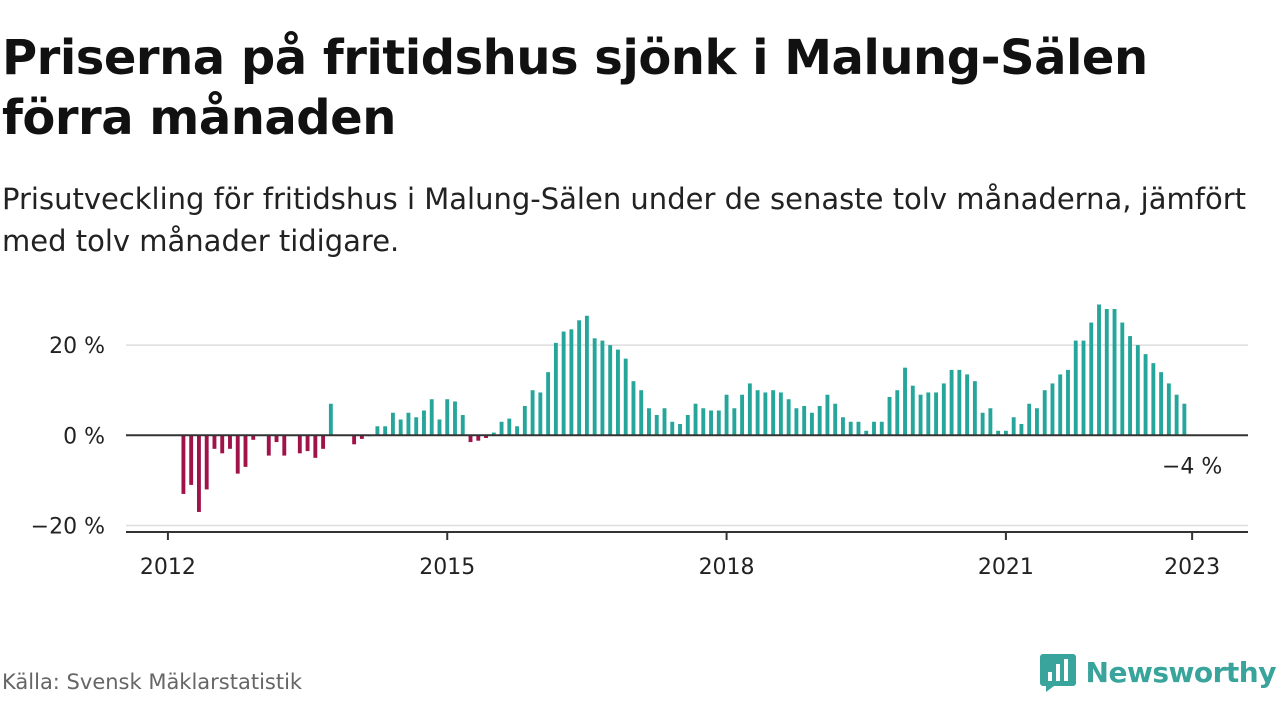  I want to click on x-tick-label: 2018, so click(727, 567).